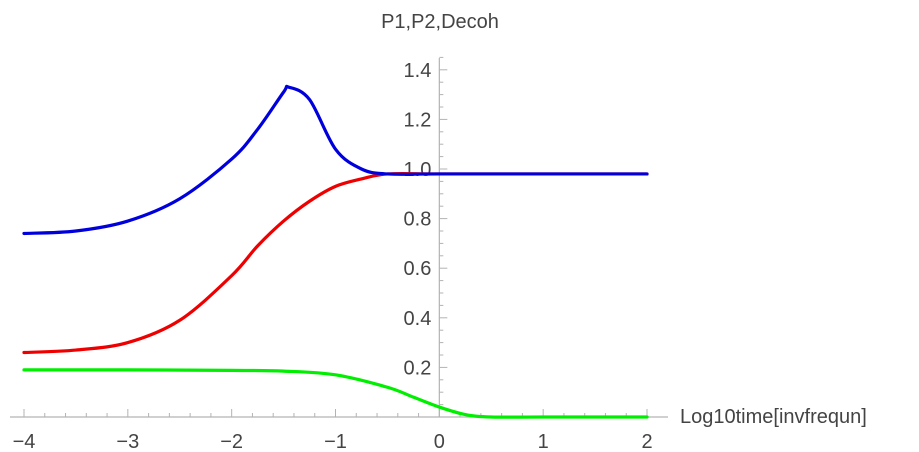  I want to click on x-tick-label: 2, so click(646, 441).